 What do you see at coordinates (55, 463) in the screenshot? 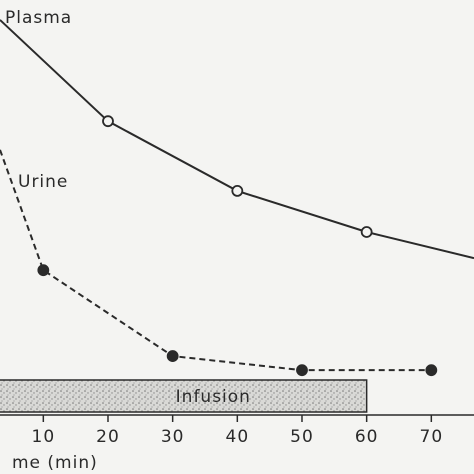
I see `x-axis-label: me (min)` at bounding box center [55, 463].